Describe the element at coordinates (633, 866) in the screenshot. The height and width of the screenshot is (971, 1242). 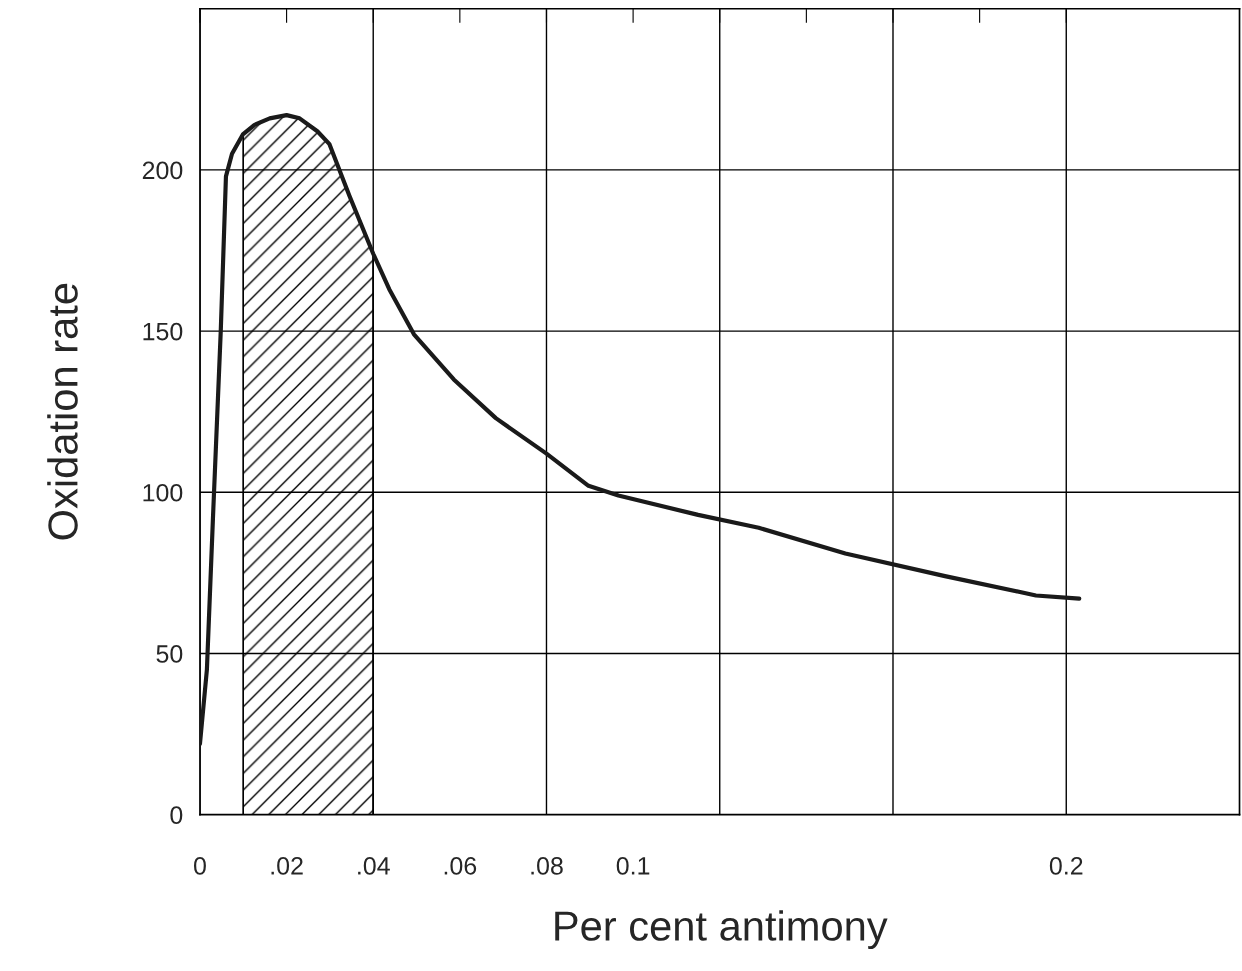
I see `x-tick-label: 0.1` at that location.